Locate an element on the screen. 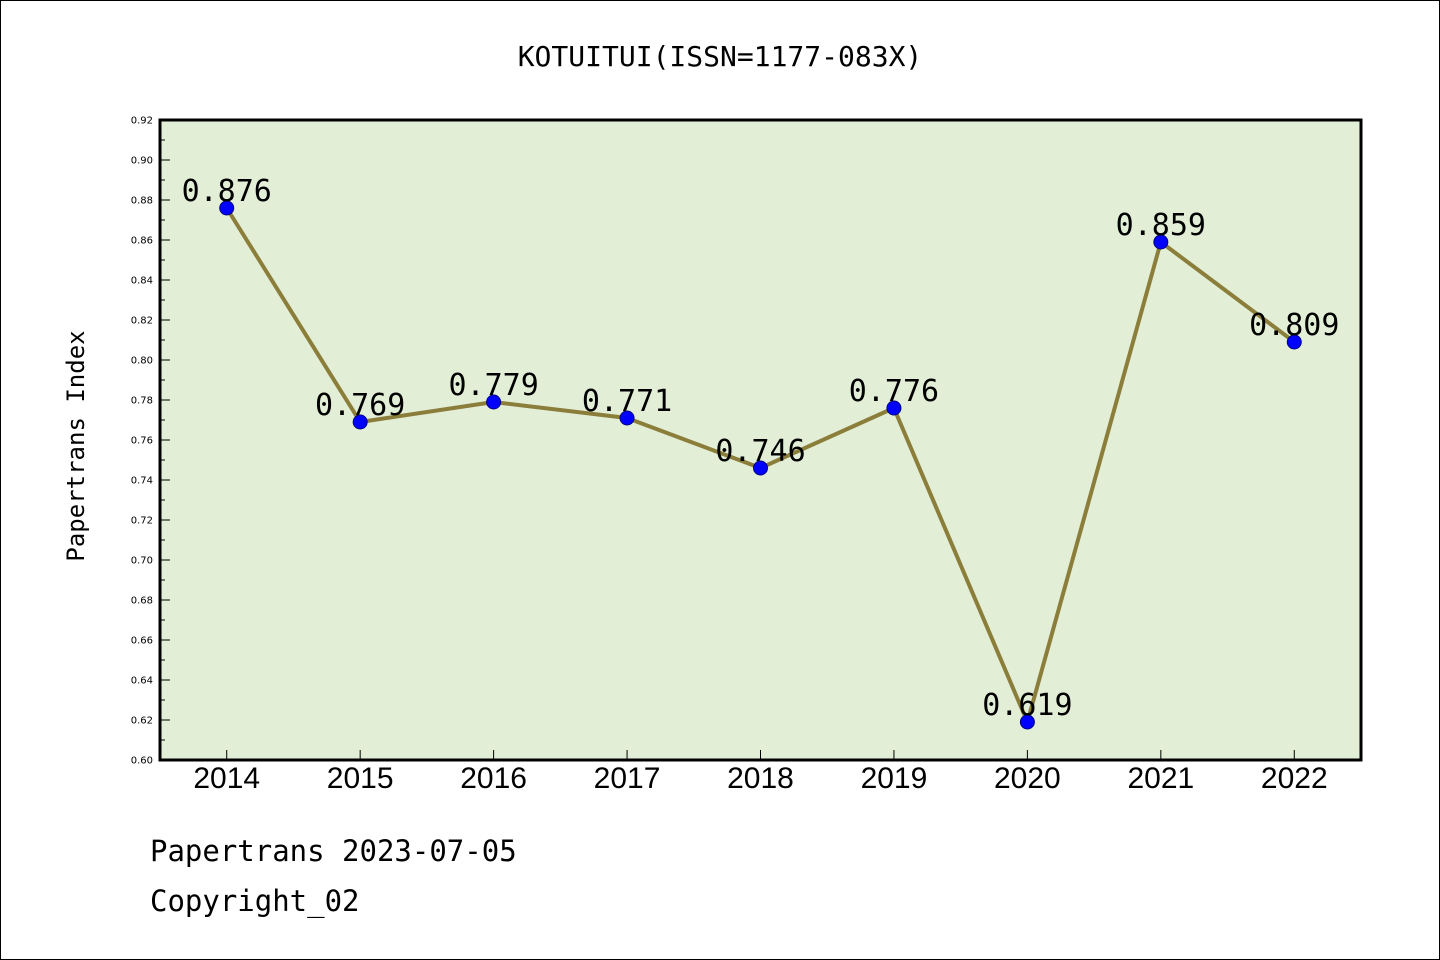  y-tick-label: 0.64 is located at coordinates (142, 681).